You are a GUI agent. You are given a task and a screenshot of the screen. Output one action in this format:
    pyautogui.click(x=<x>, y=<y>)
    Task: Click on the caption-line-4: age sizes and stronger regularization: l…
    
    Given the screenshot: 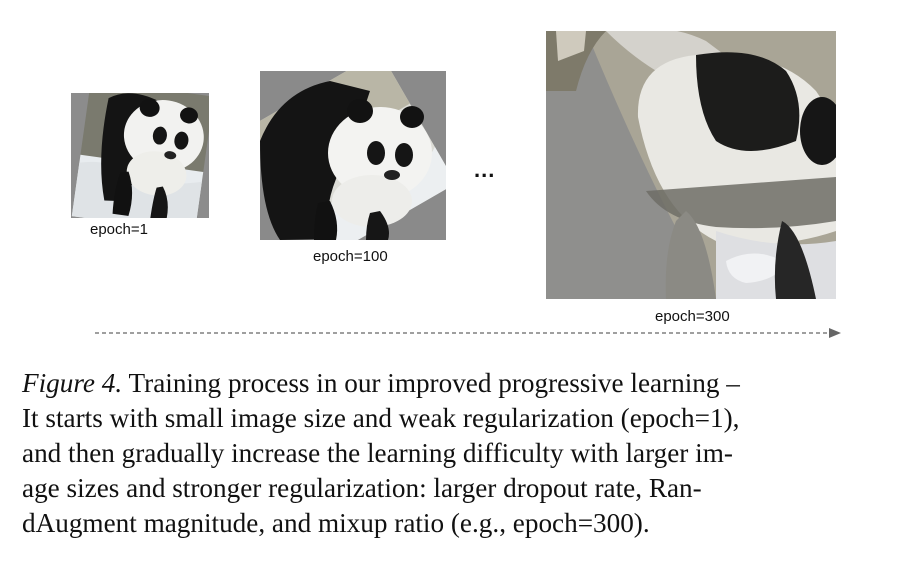 What is the action you would take?
    pyautogui.click(x=362, y=488)
    